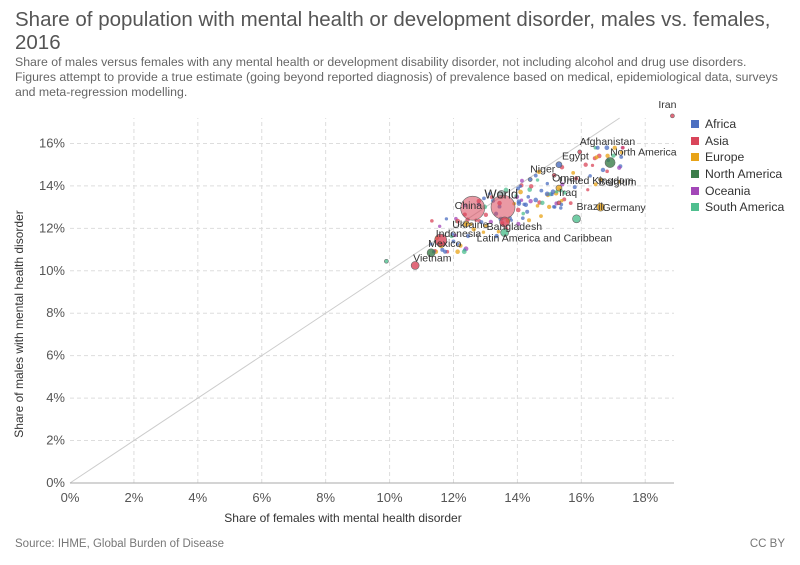  What do you see at coordinates (504, 232) in the screenshot?
I see `point-latin-america-and-caribbean` at bounding box center [504, 232].